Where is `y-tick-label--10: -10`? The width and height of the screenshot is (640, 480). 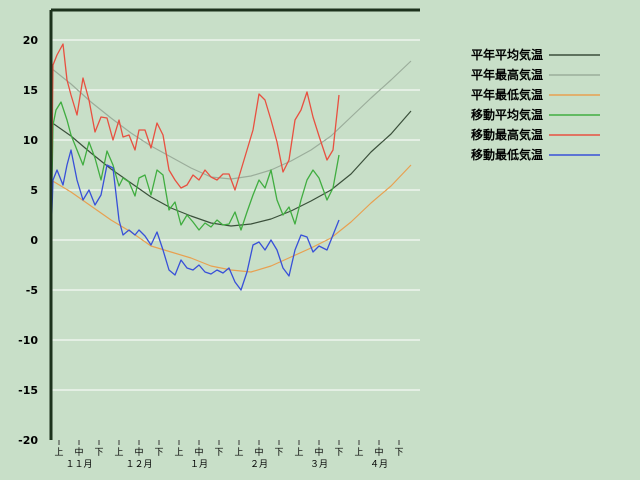
y-tick-label--10: -10 is located at coordinates (28, 340).